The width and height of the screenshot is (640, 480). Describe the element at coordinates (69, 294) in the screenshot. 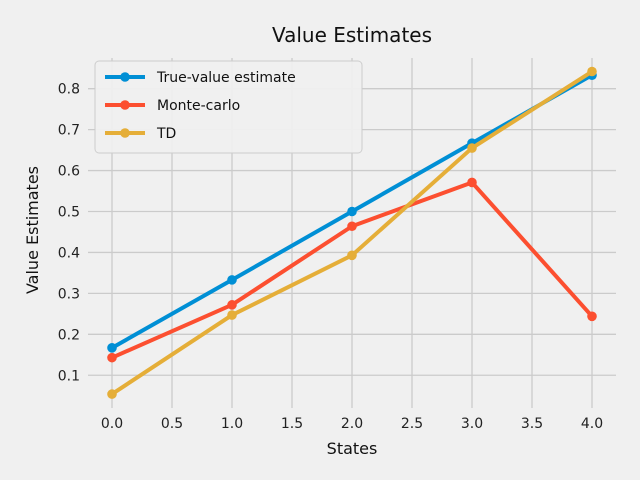

I see `y-tick-label: 0.3` at that location.